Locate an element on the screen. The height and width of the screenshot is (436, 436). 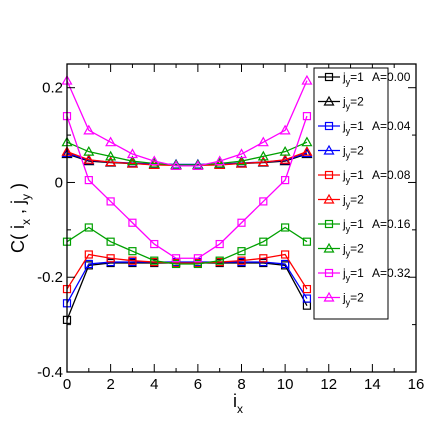
legend-entry-7: jy=1 A=0.16 is located at coordinates (364, 225).